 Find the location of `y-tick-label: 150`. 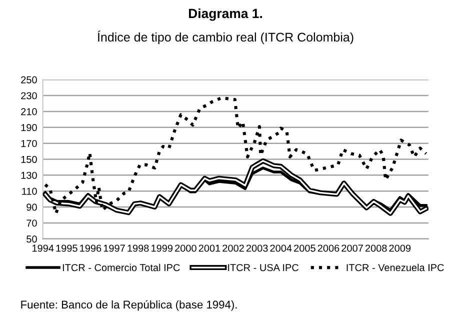

y-tick-label: 150 is located at coordinates (29, 159).